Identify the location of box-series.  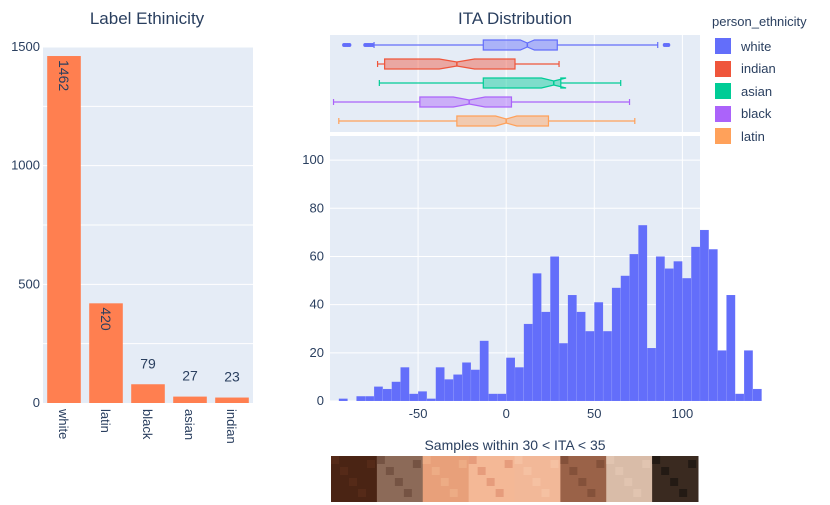
(501, 83).